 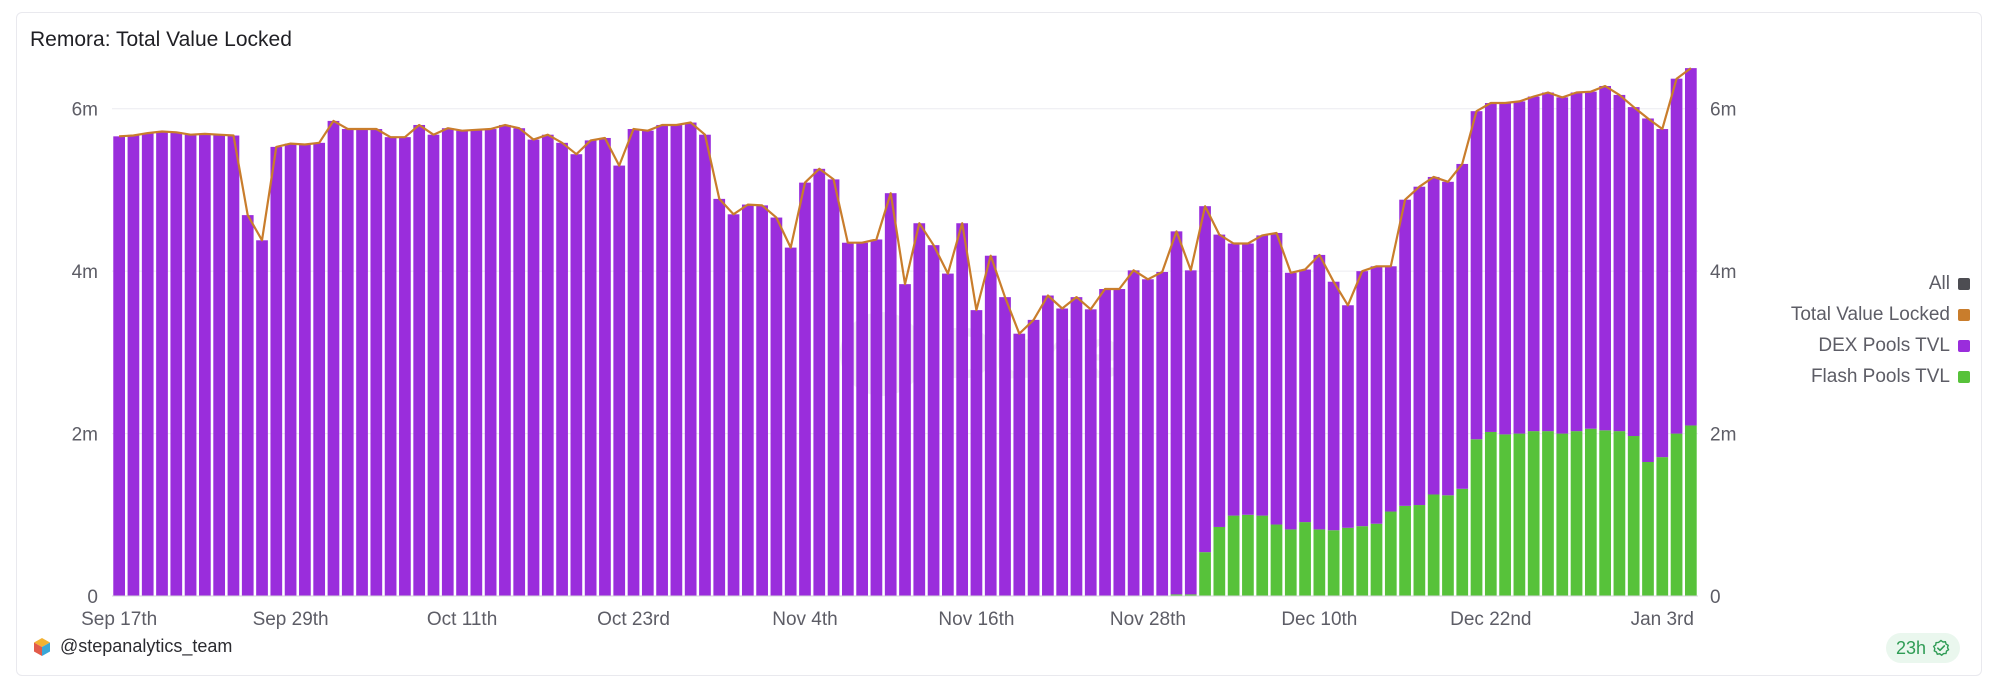 What do you see at coordinates (132, 646) in the screenshot?
I see `author-link: @stepanalytics_team` at bounding box center [132, 646].